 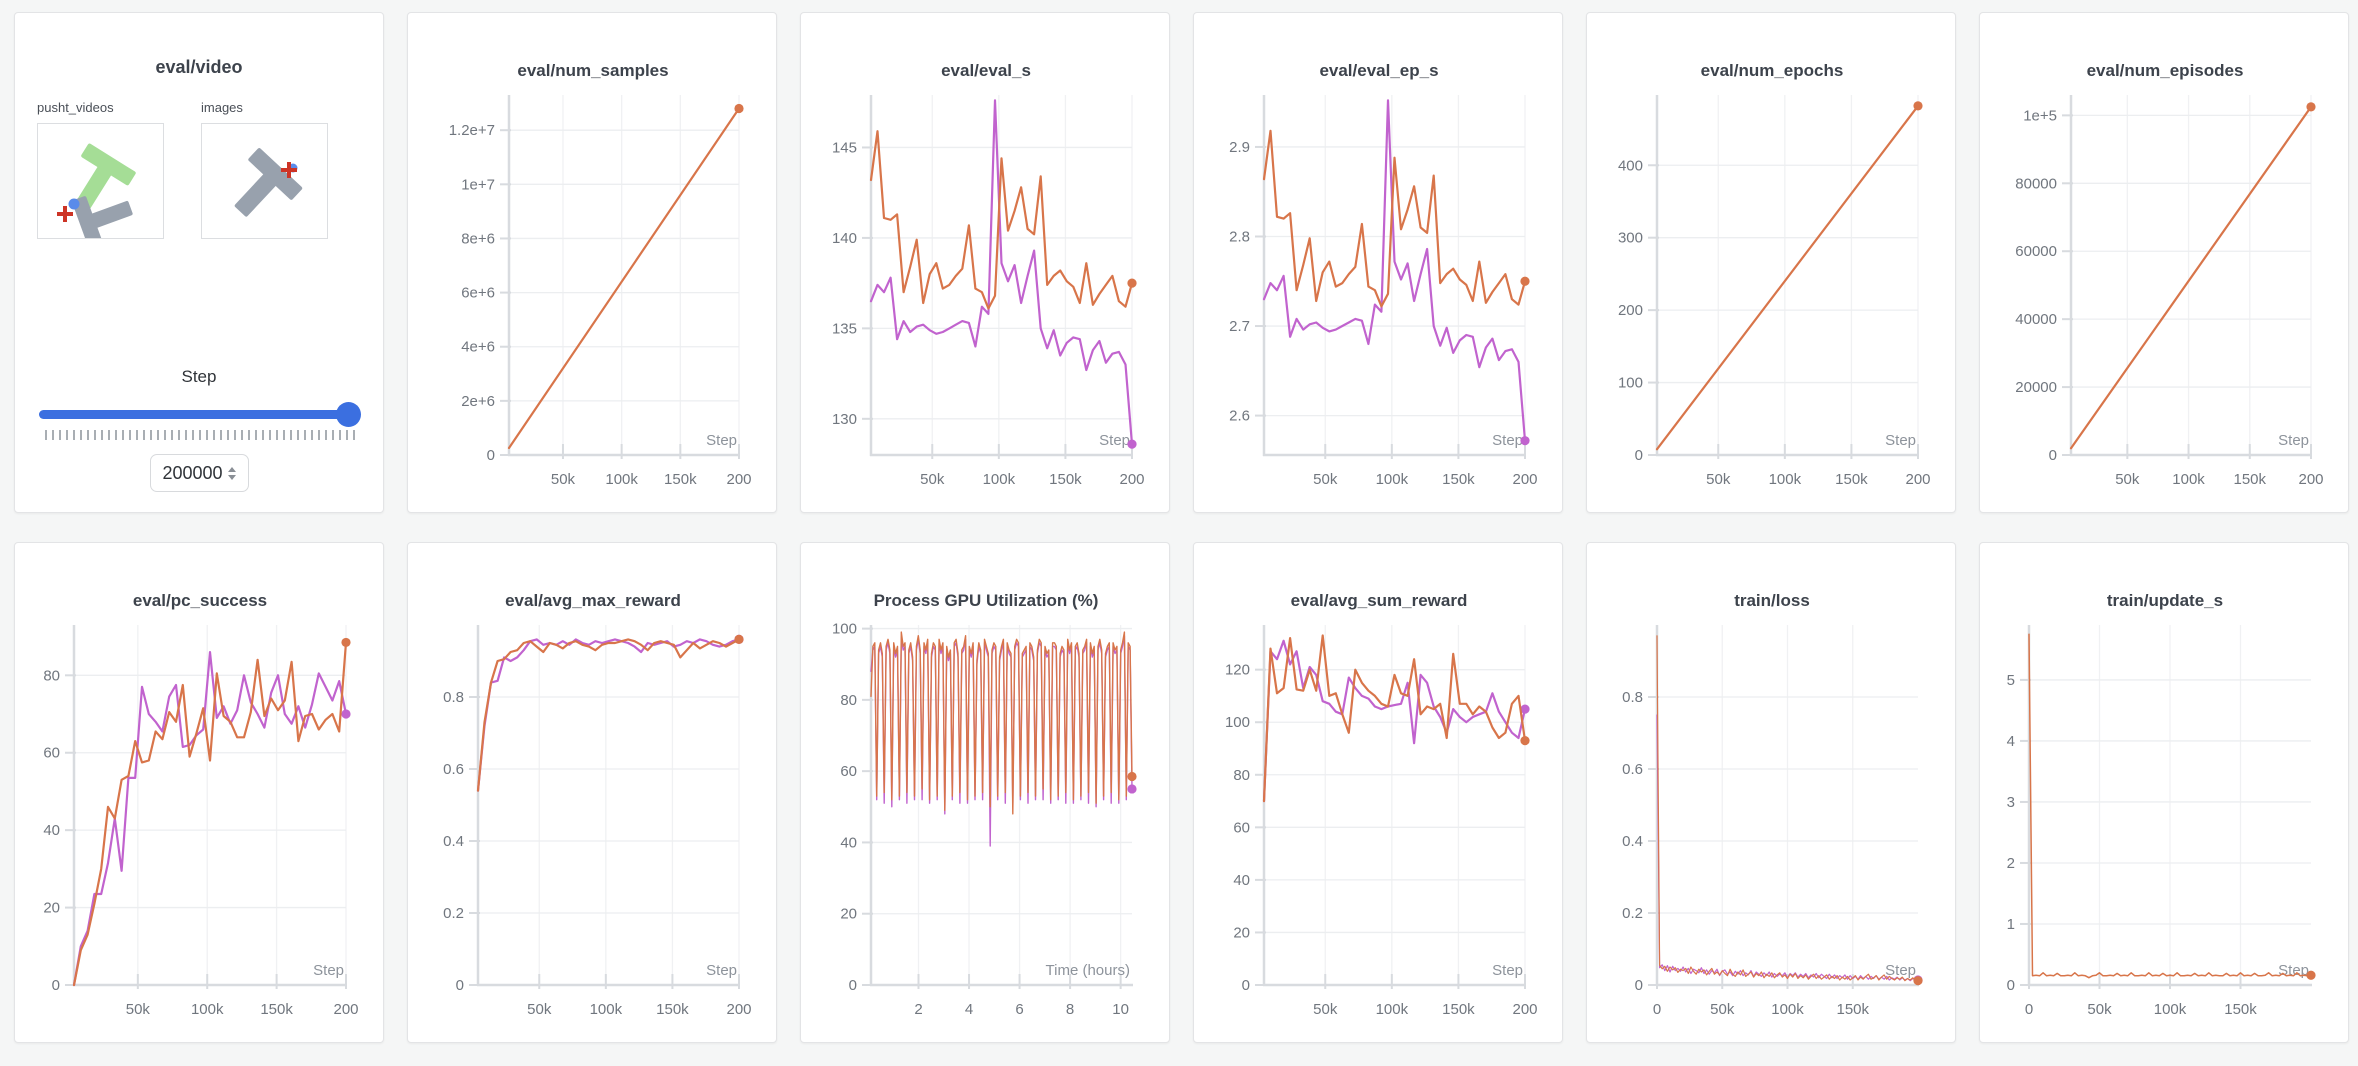 What do you see at coordinates (1239, 326) in the screenshot?
I see `y-tick-label: 2.7` at bounding box center [1239, 326].